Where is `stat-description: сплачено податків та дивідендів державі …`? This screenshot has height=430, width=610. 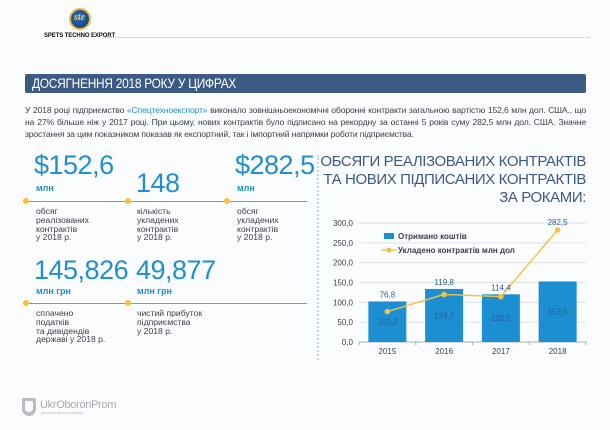 stat-description: сплачено податків та дивідендів державі … is located at coordinates (71, 326).